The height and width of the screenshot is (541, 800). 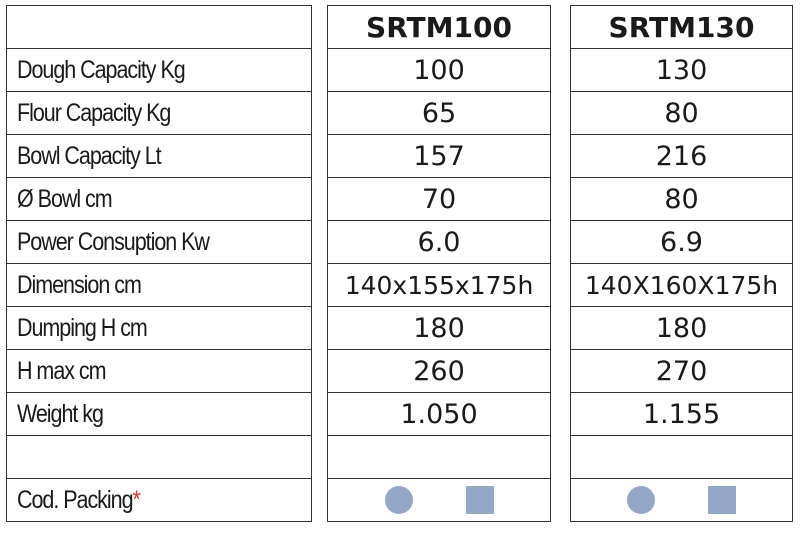 I want to click on packing-label: Cod. Packing*, so click(x=159, y=500).